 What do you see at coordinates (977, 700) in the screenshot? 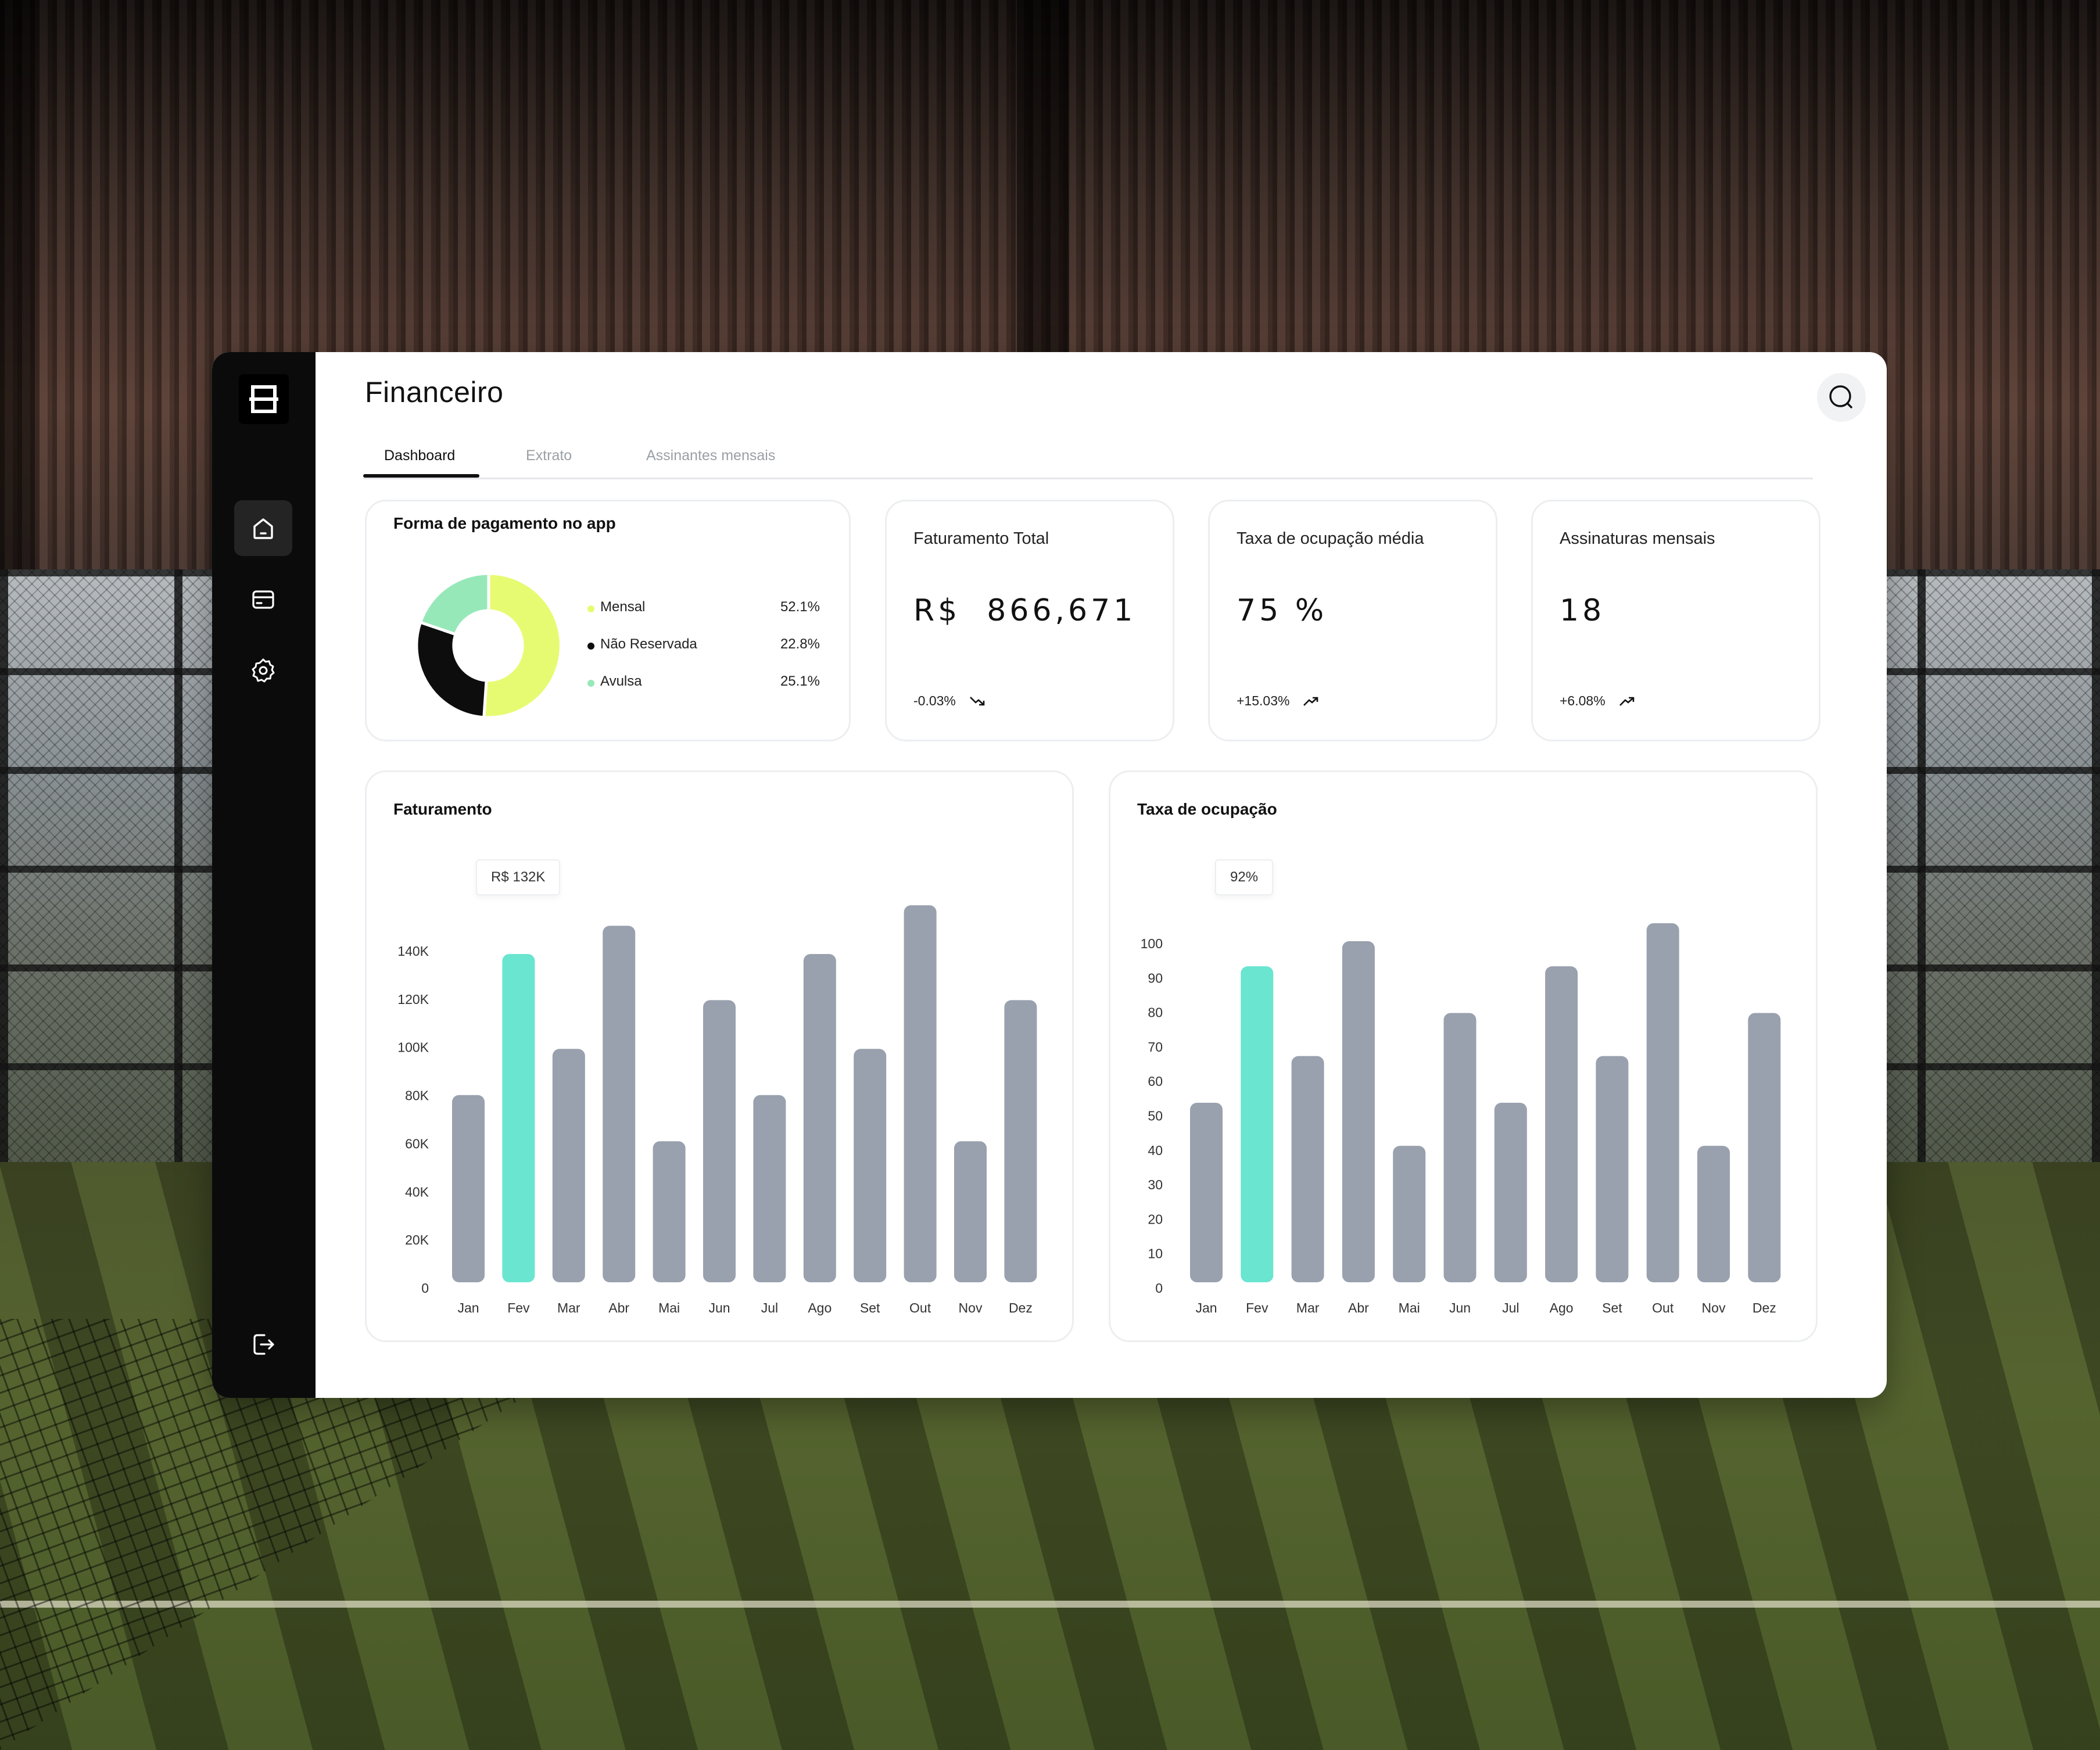
I see `trend-down-icon` at bounding box center [977, 700].